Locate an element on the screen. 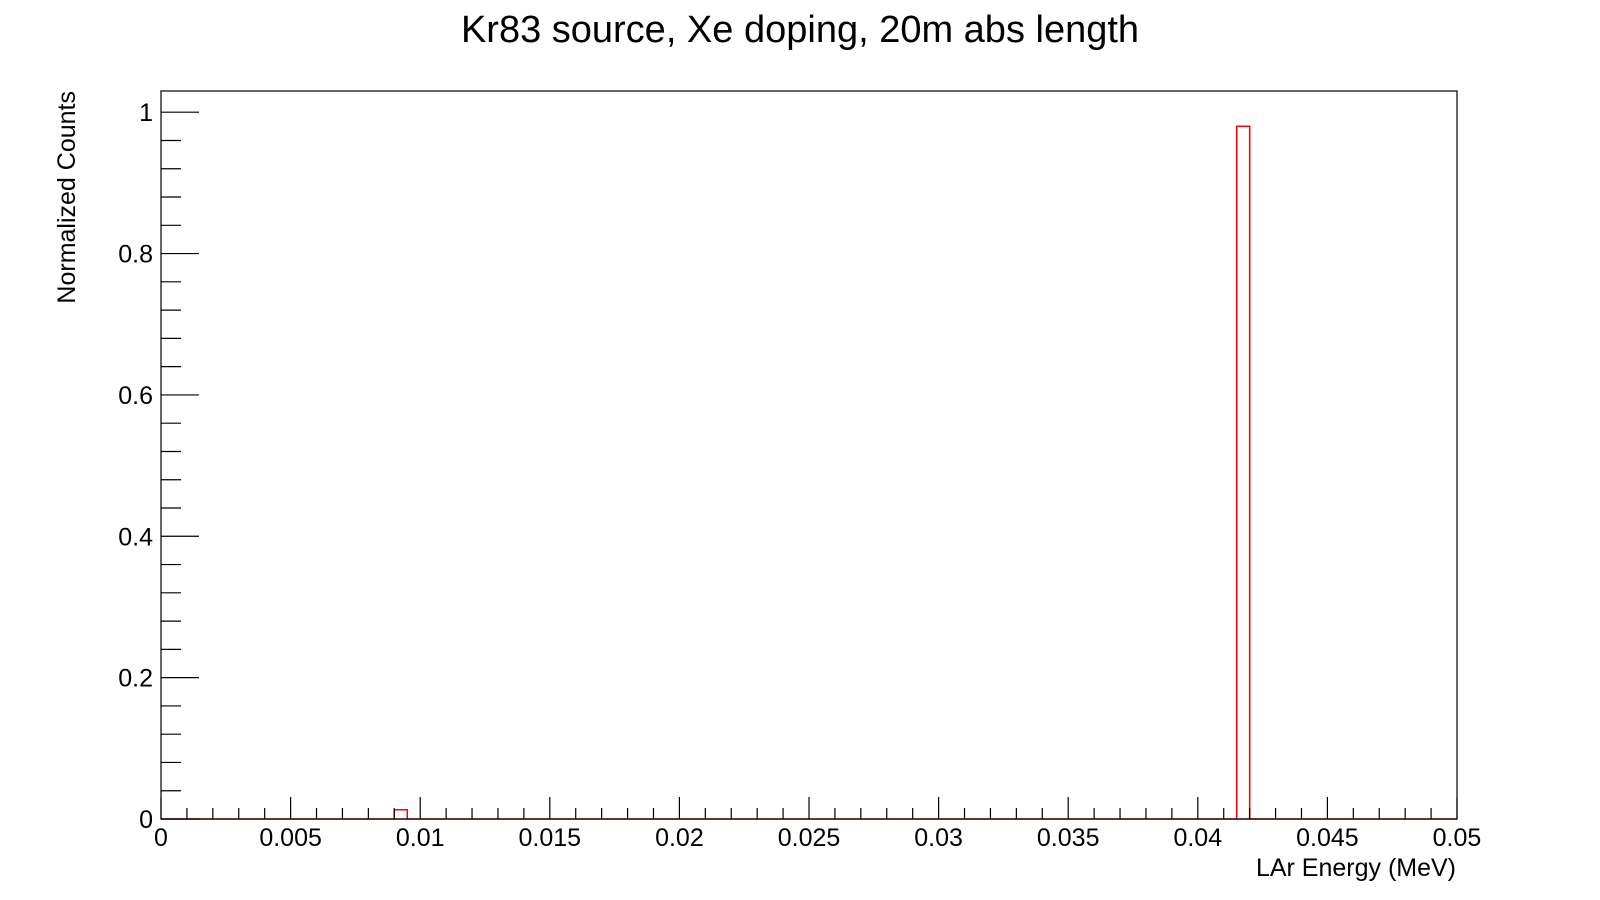 The image size is (1600, 900). x-tick-label: 0.01 is located at coordinates (420, 838).